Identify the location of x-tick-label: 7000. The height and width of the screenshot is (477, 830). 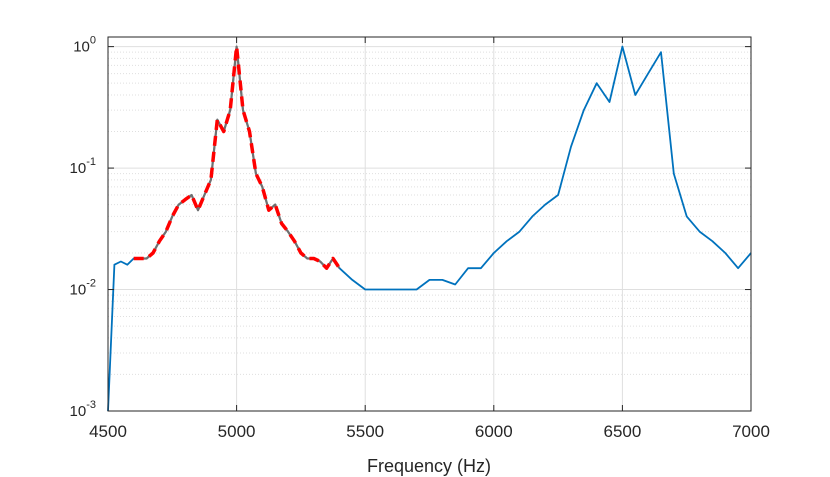
(751, 431).